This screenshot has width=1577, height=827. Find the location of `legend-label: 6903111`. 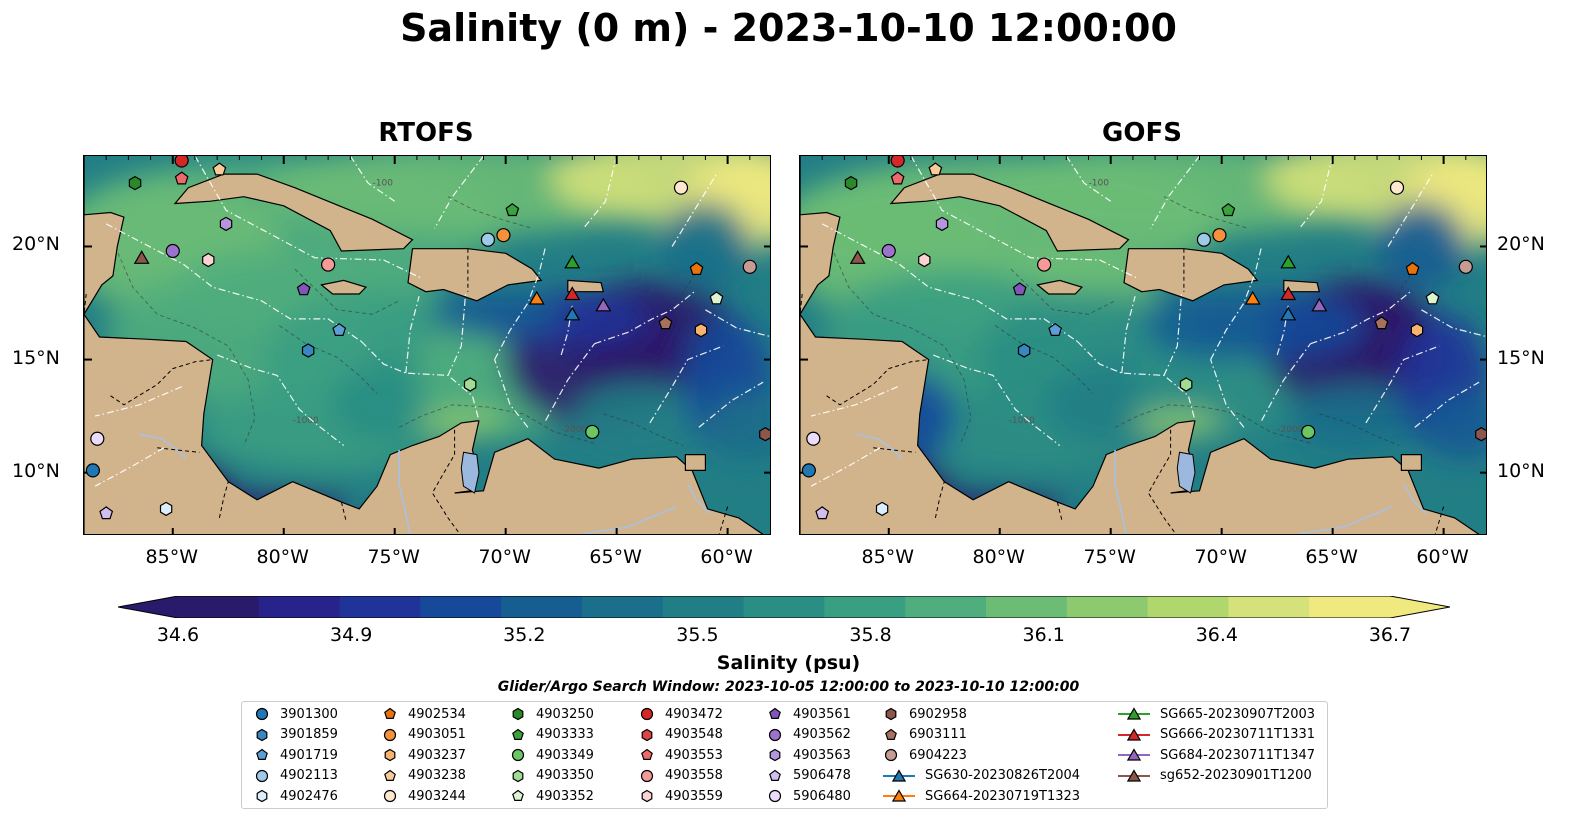

legend-label: 6903111 is located at coordinates (938, 735).